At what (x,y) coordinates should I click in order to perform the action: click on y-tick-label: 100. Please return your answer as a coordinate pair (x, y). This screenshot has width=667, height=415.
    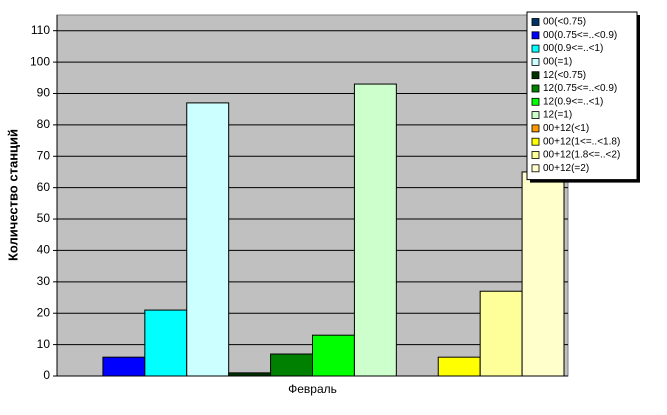
    Looking at the image, I should click on (40, 61).